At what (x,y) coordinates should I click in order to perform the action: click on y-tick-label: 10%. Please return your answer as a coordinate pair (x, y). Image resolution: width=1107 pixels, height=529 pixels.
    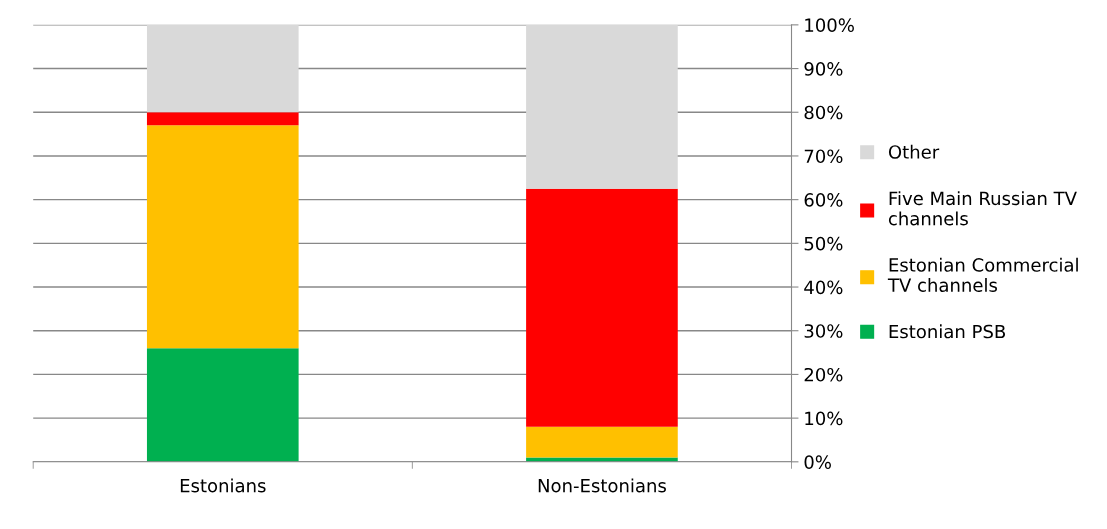
    Looking at the image, I should click on (824, 418).